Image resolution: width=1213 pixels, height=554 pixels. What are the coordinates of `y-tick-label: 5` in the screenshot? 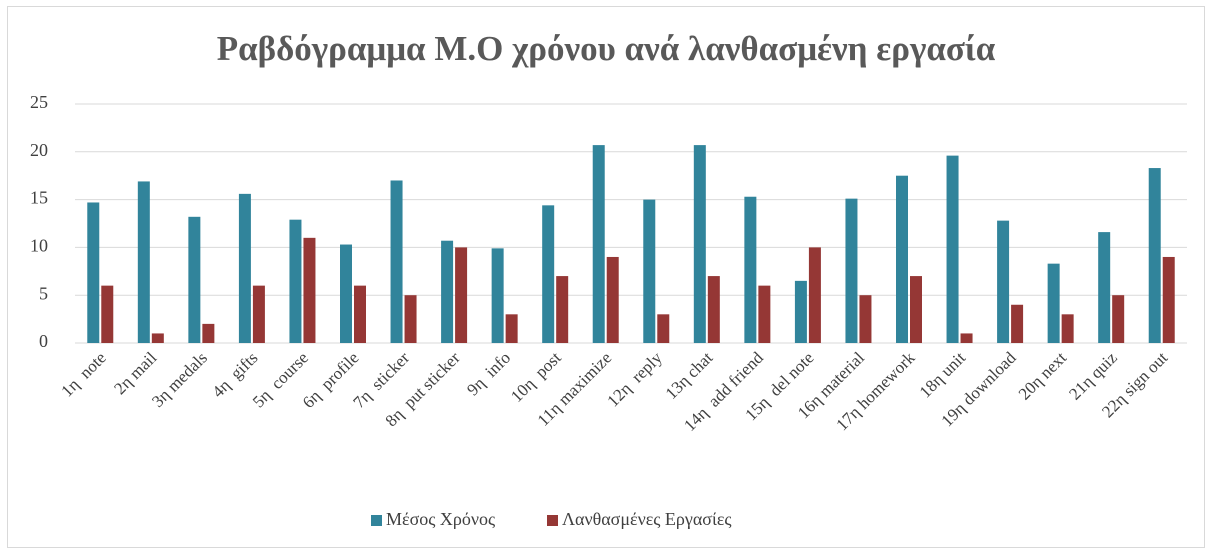 It's located at (43, 293).